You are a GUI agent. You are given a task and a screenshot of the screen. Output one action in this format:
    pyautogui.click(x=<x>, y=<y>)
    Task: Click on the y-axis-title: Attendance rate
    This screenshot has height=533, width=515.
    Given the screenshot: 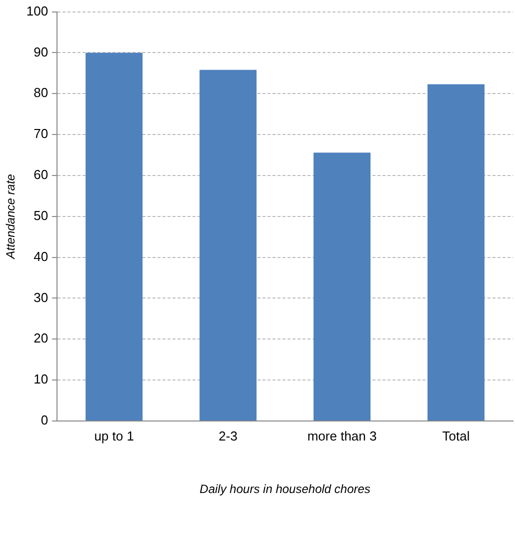 What is the action you would take?
    pyautogui.click(x=11, y=217)
    